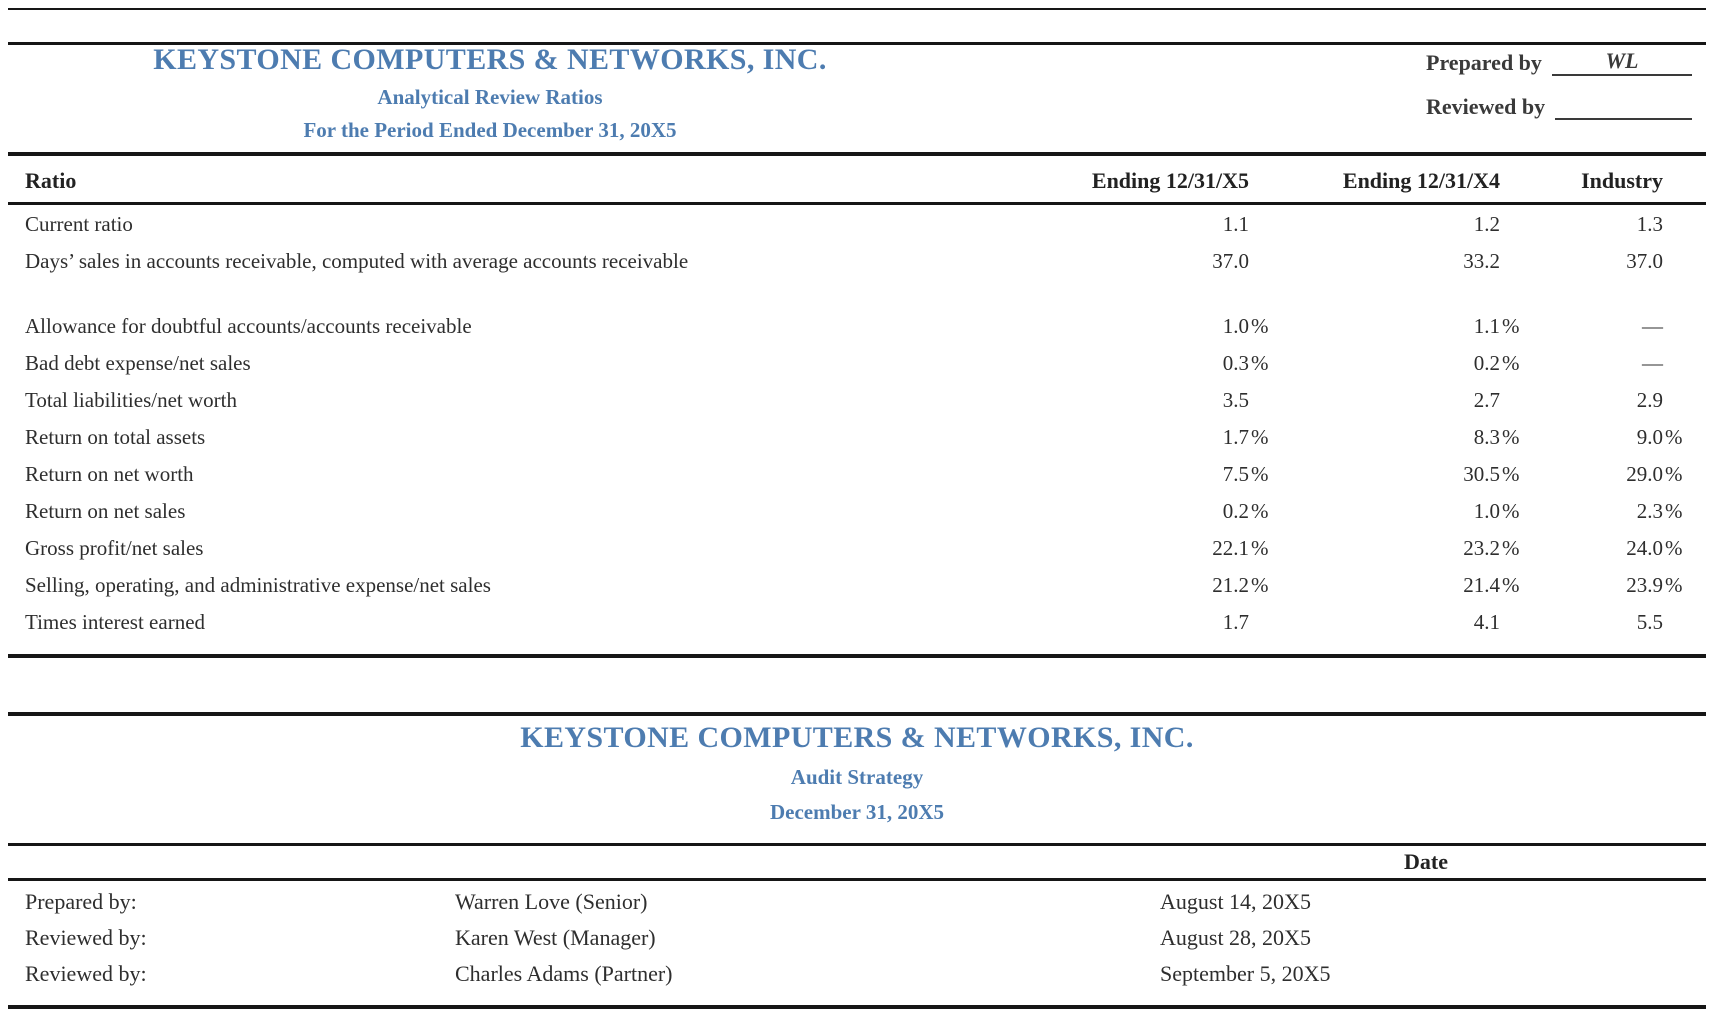 This screenshot has height=1022, width=1714. I want to click on value-industry: 37.0, so click(1644, 261).